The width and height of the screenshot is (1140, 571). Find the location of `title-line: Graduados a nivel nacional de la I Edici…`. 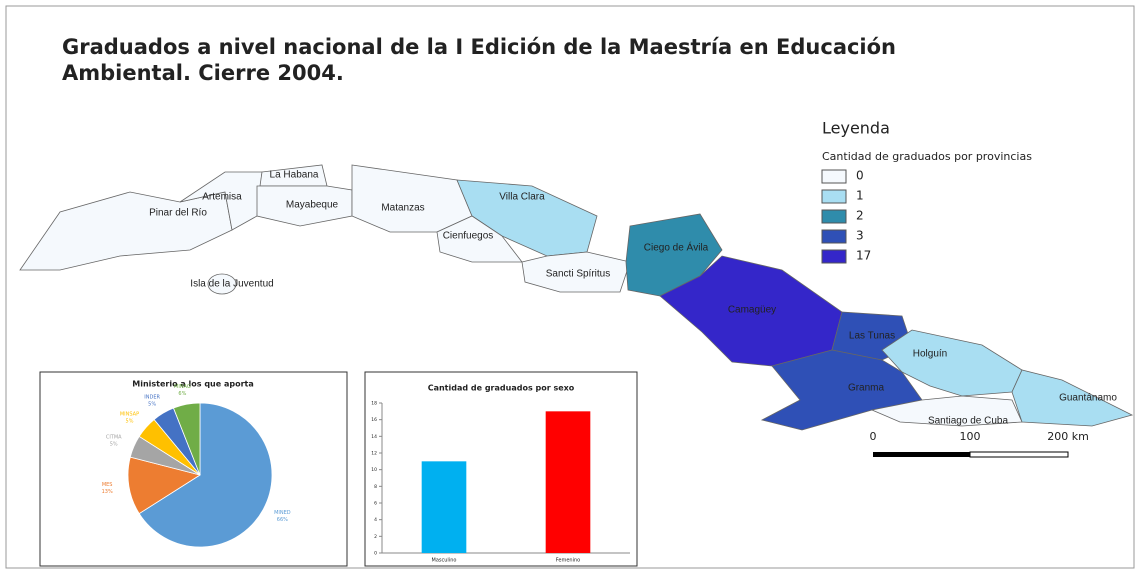

title-line: Graduados a nivel nacional de la I Edici… is located at coordinates (479, 47).